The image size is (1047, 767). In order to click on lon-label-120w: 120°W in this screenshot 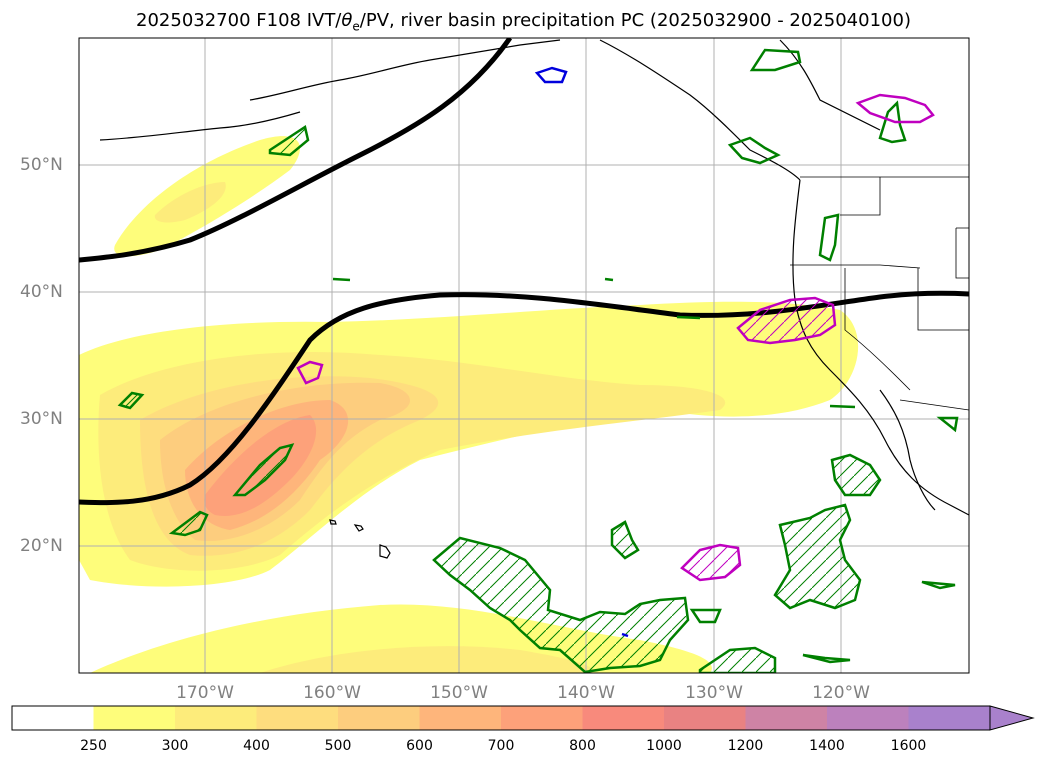, I will do `click(841, 693)`.